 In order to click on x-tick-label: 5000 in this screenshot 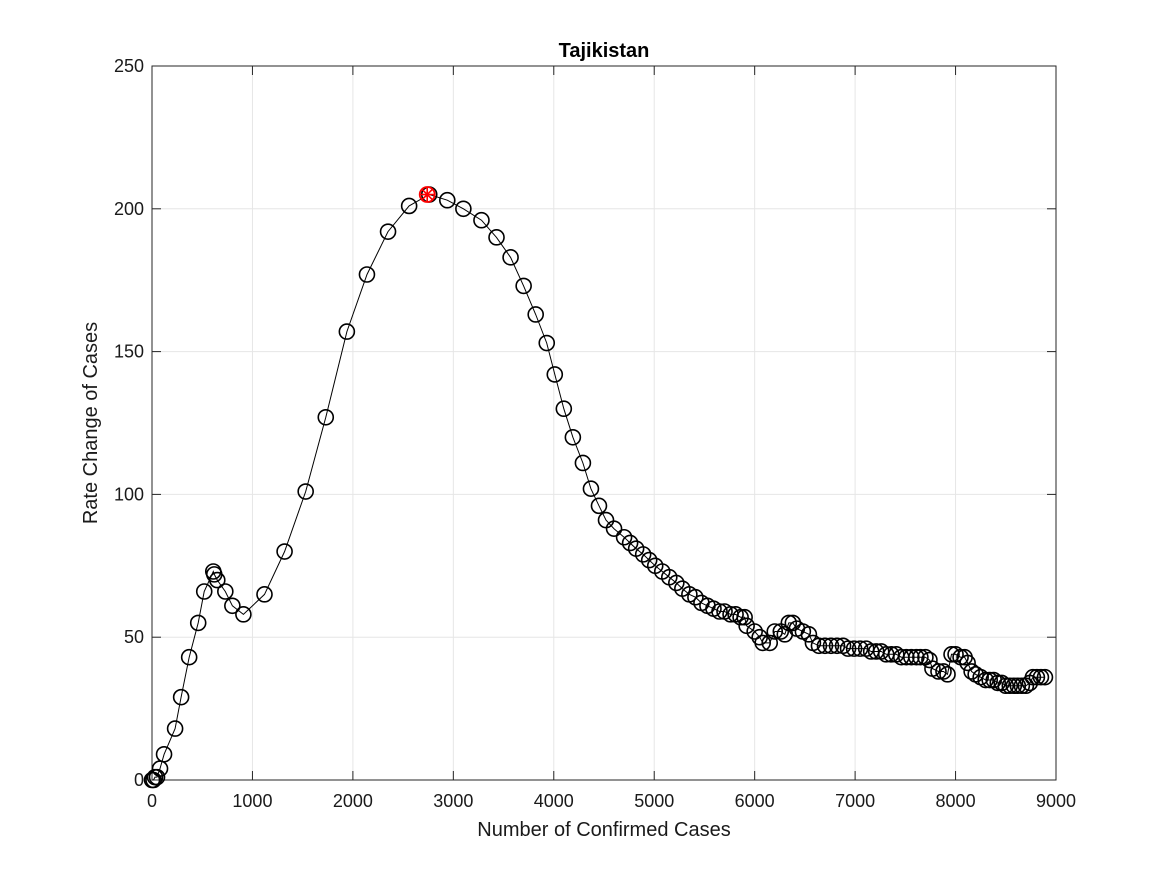, I will do `click(654, 801)`.